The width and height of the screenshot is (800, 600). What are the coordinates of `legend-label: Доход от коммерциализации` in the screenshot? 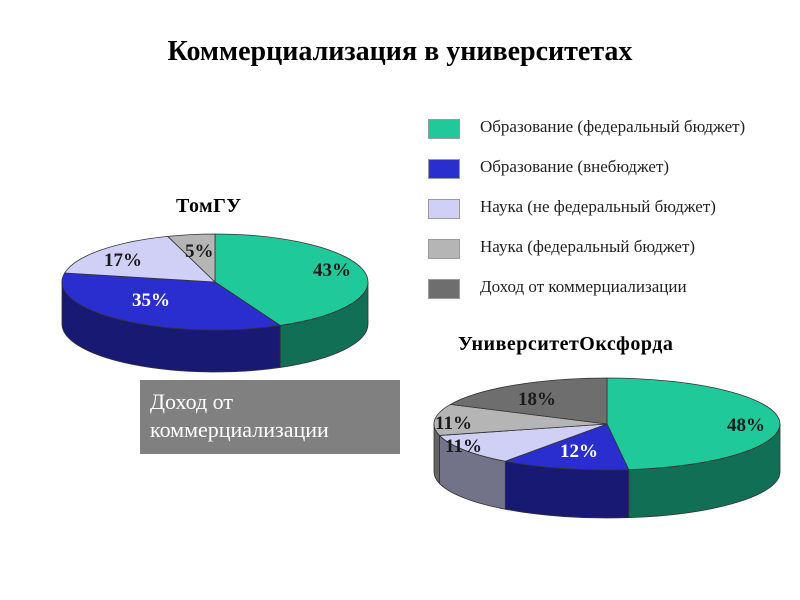 It's located at (583, 286).